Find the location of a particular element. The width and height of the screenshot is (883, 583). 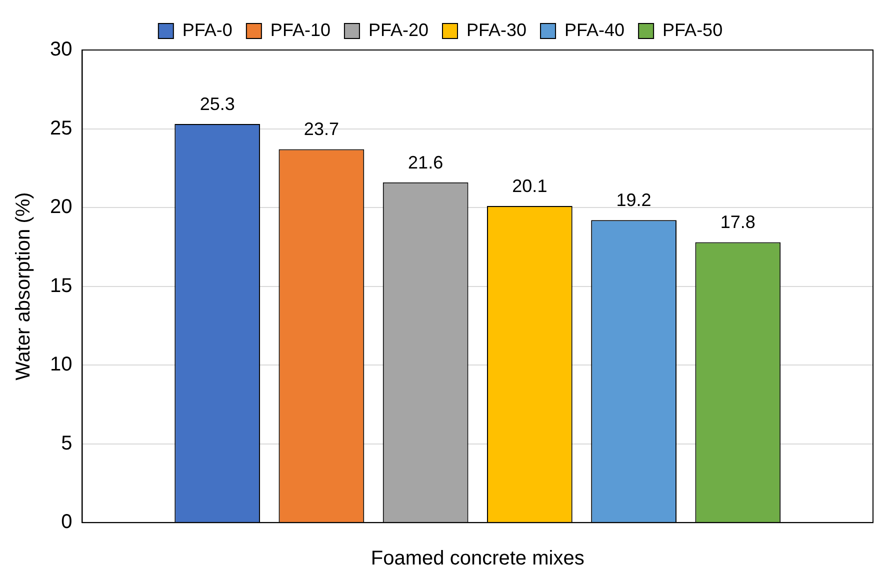

legend-label: PFA-10 is located at coordinates (300, 30).